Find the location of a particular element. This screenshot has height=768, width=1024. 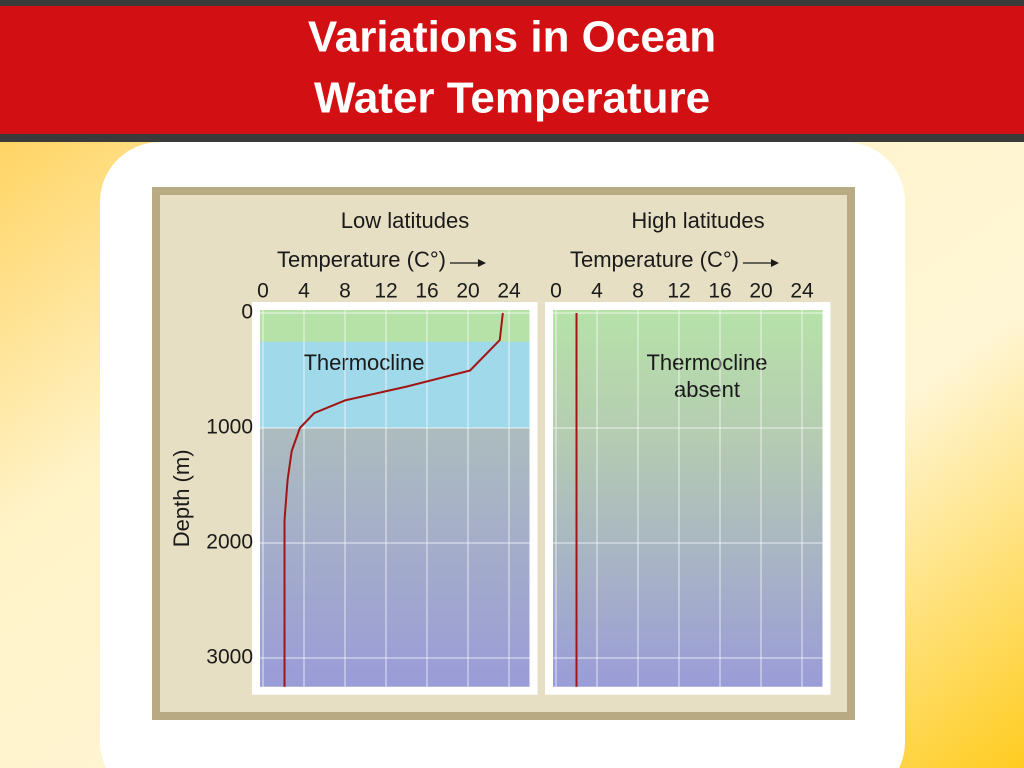

plot-area is located at coordinates (688, 498).